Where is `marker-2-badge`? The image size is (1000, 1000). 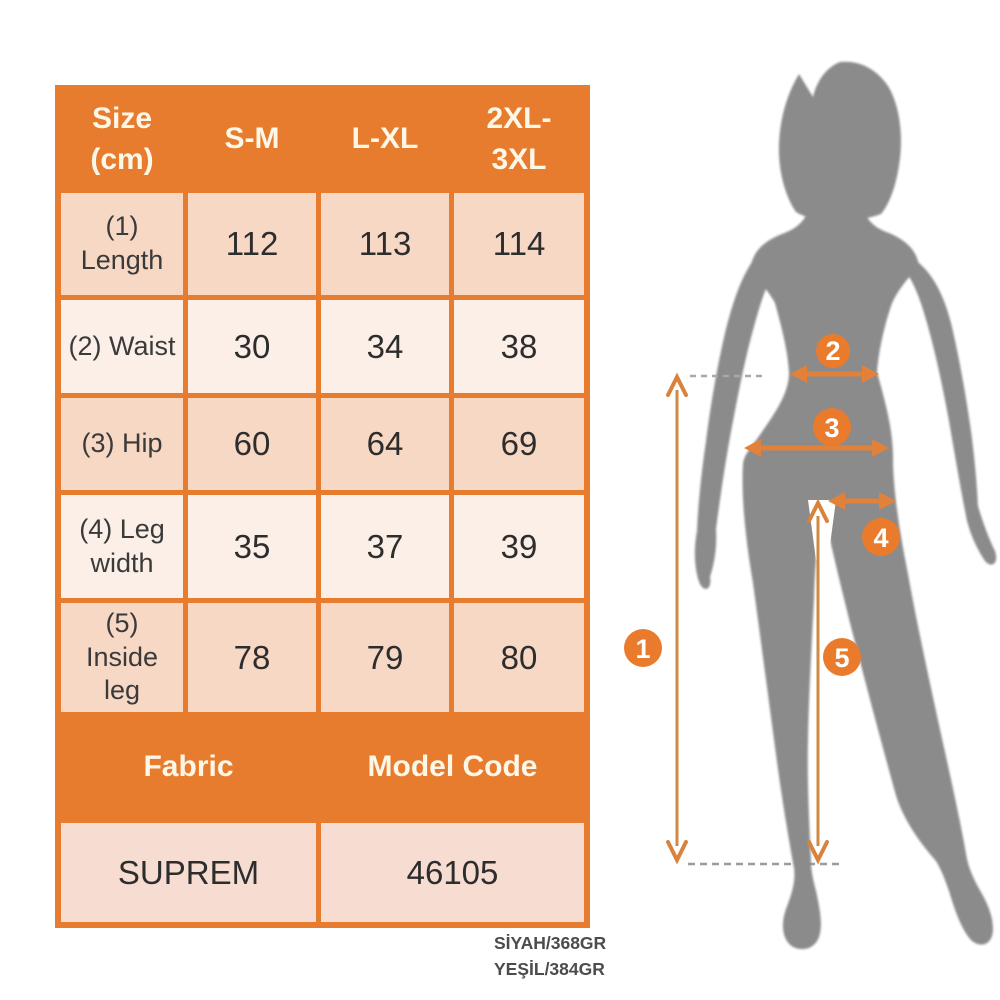
marker-2-badge is located at coordinates (833, 351).